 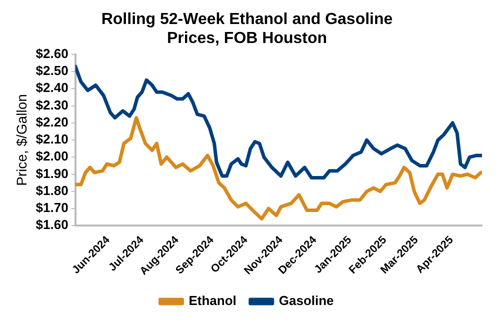 What do you see at coordinates (52, 173) in the screenshot?
I see `y-tick-label: $1.90` at bounding box center [52, 173].